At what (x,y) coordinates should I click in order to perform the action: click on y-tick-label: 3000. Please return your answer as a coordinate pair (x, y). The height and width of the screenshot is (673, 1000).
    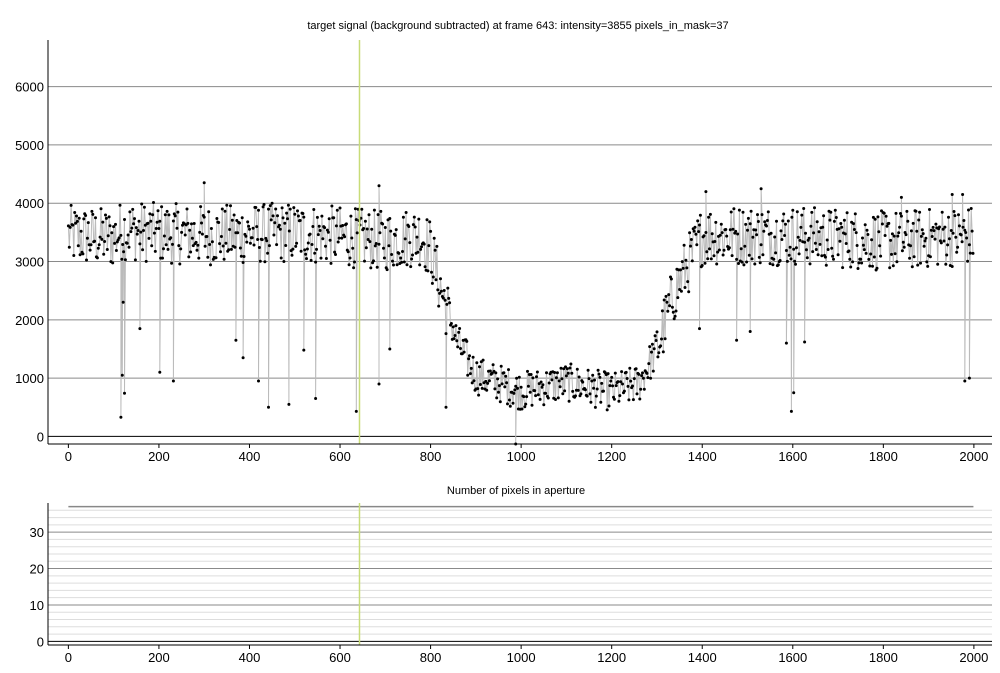
    Looking at the image, I should click on (29, 262).